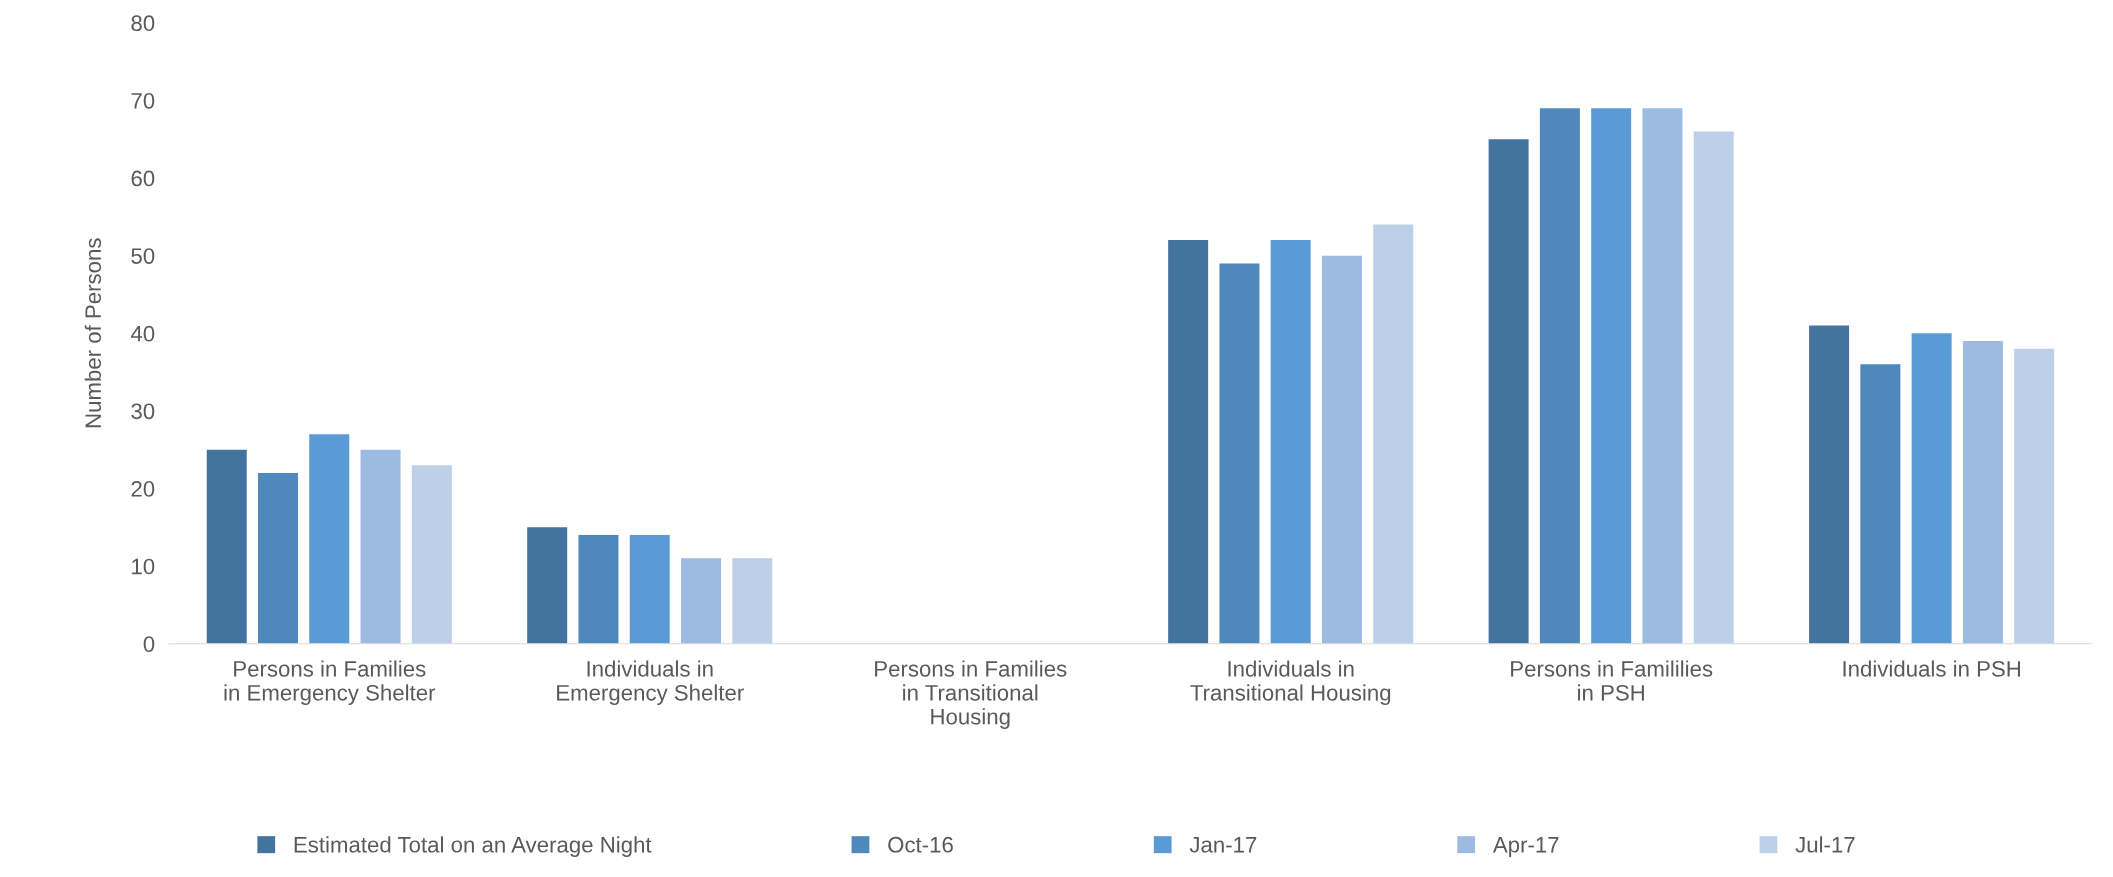  Describe the element at coordinates (1290, 683) in the screenshot. I see `x-tick-label: Individuals in Transitional Housing` at that location.